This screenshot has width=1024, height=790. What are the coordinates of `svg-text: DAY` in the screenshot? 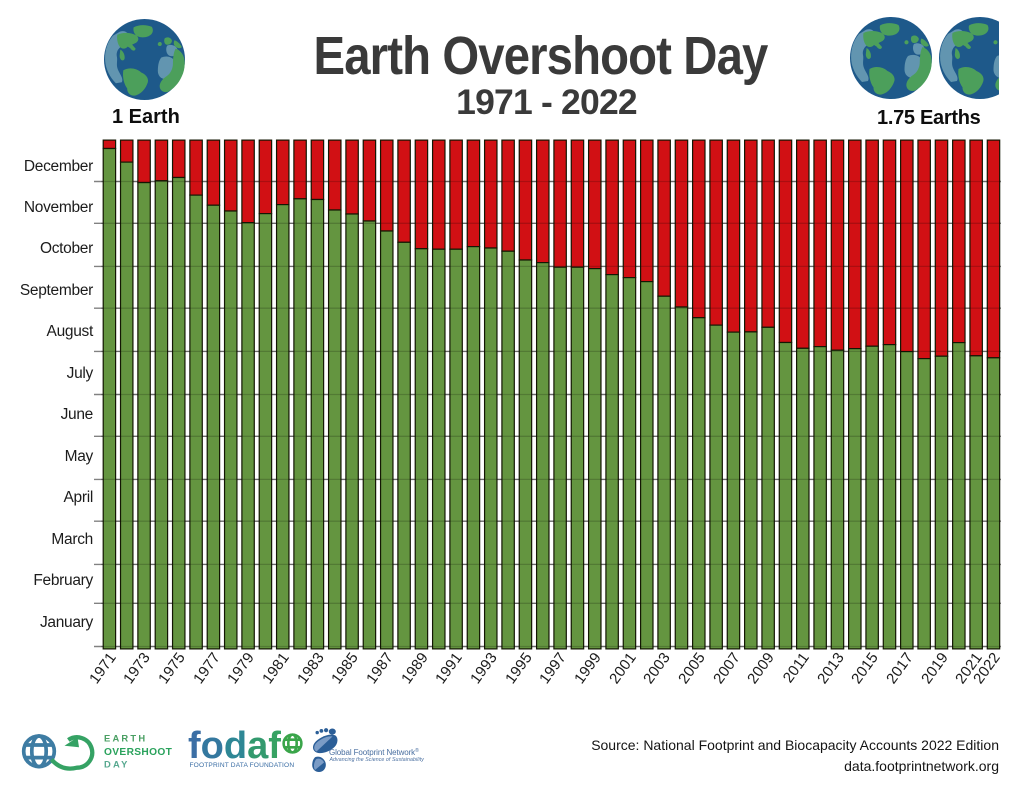 It's located at (117, 764).